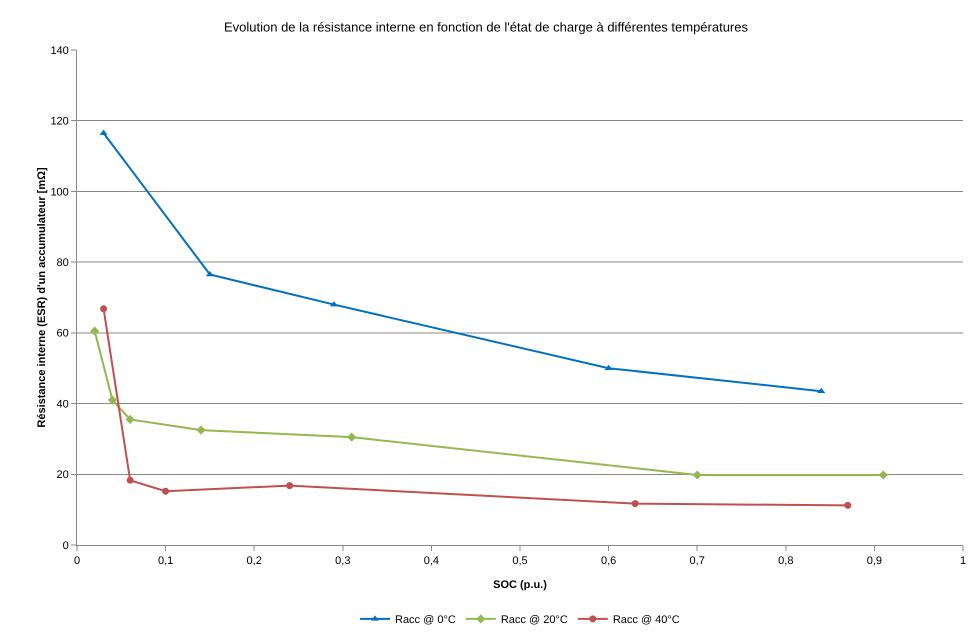 The image size is (972, 639). What do you see at coordinates (608, 561) in the screenshot?
I see `x-tick-label: 0,6` at bounding box center [608, 561].